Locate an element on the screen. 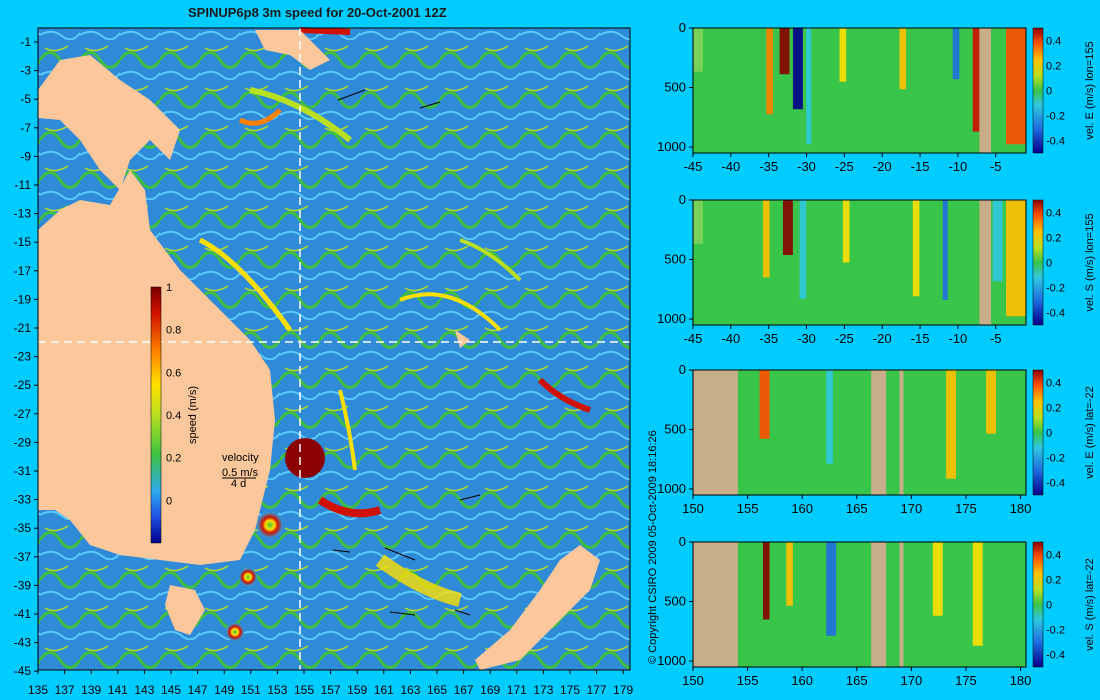 This screenshot has height=700, width=1100. map-y-tick-label: -3 is located at coordinates (25, 71).